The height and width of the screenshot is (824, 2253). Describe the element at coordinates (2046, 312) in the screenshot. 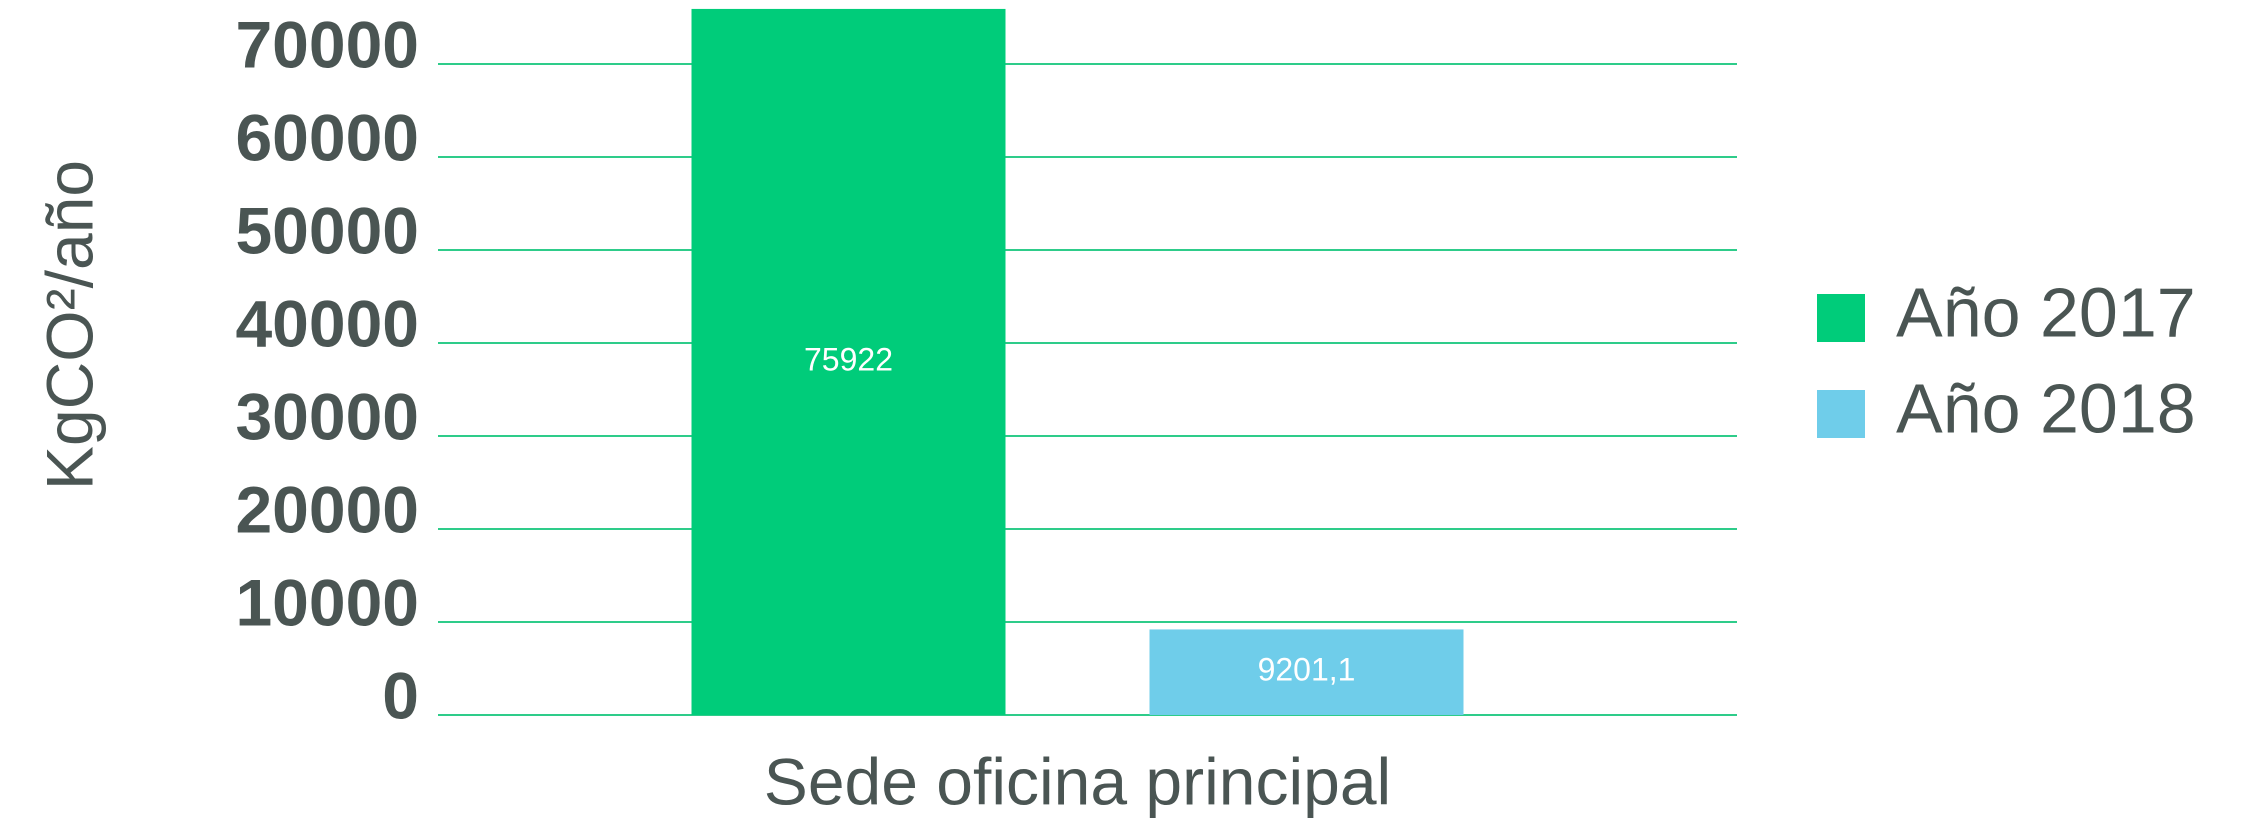

I see `legend-label: Año 2017` at that location.